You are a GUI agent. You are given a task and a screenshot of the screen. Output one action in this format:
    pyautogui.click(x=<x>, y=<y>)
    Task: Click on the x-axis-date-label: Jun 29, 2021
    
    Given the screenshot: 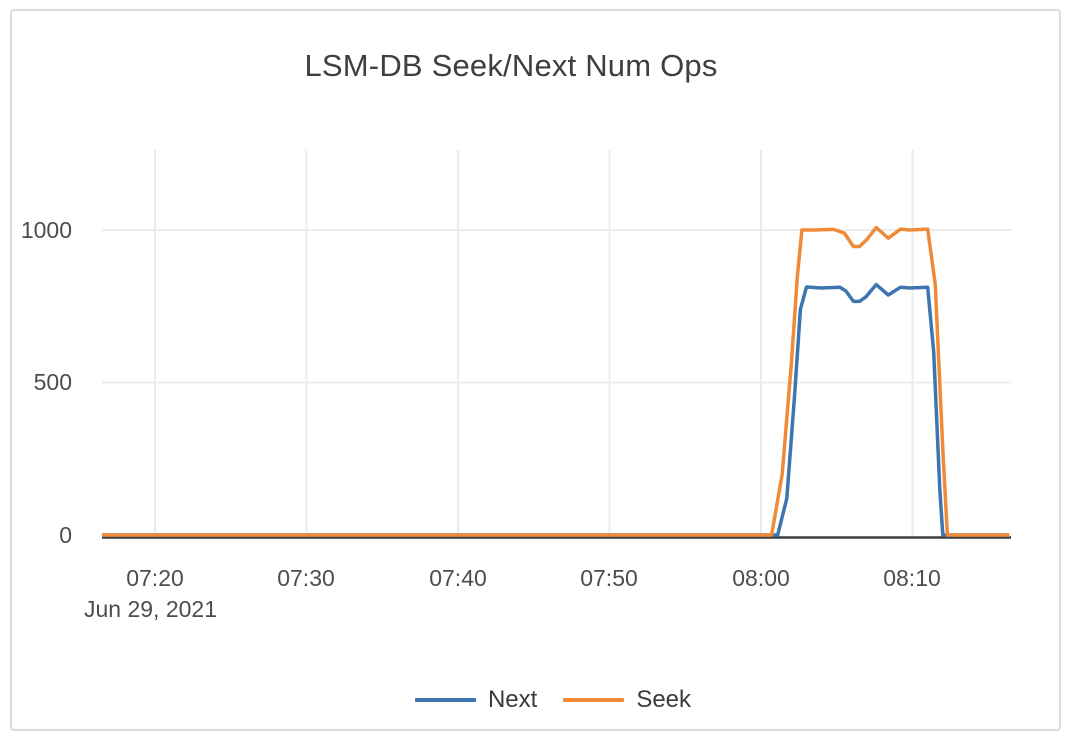 What is the action you would take?
    pyautogui.click(x=151, y=609)
    